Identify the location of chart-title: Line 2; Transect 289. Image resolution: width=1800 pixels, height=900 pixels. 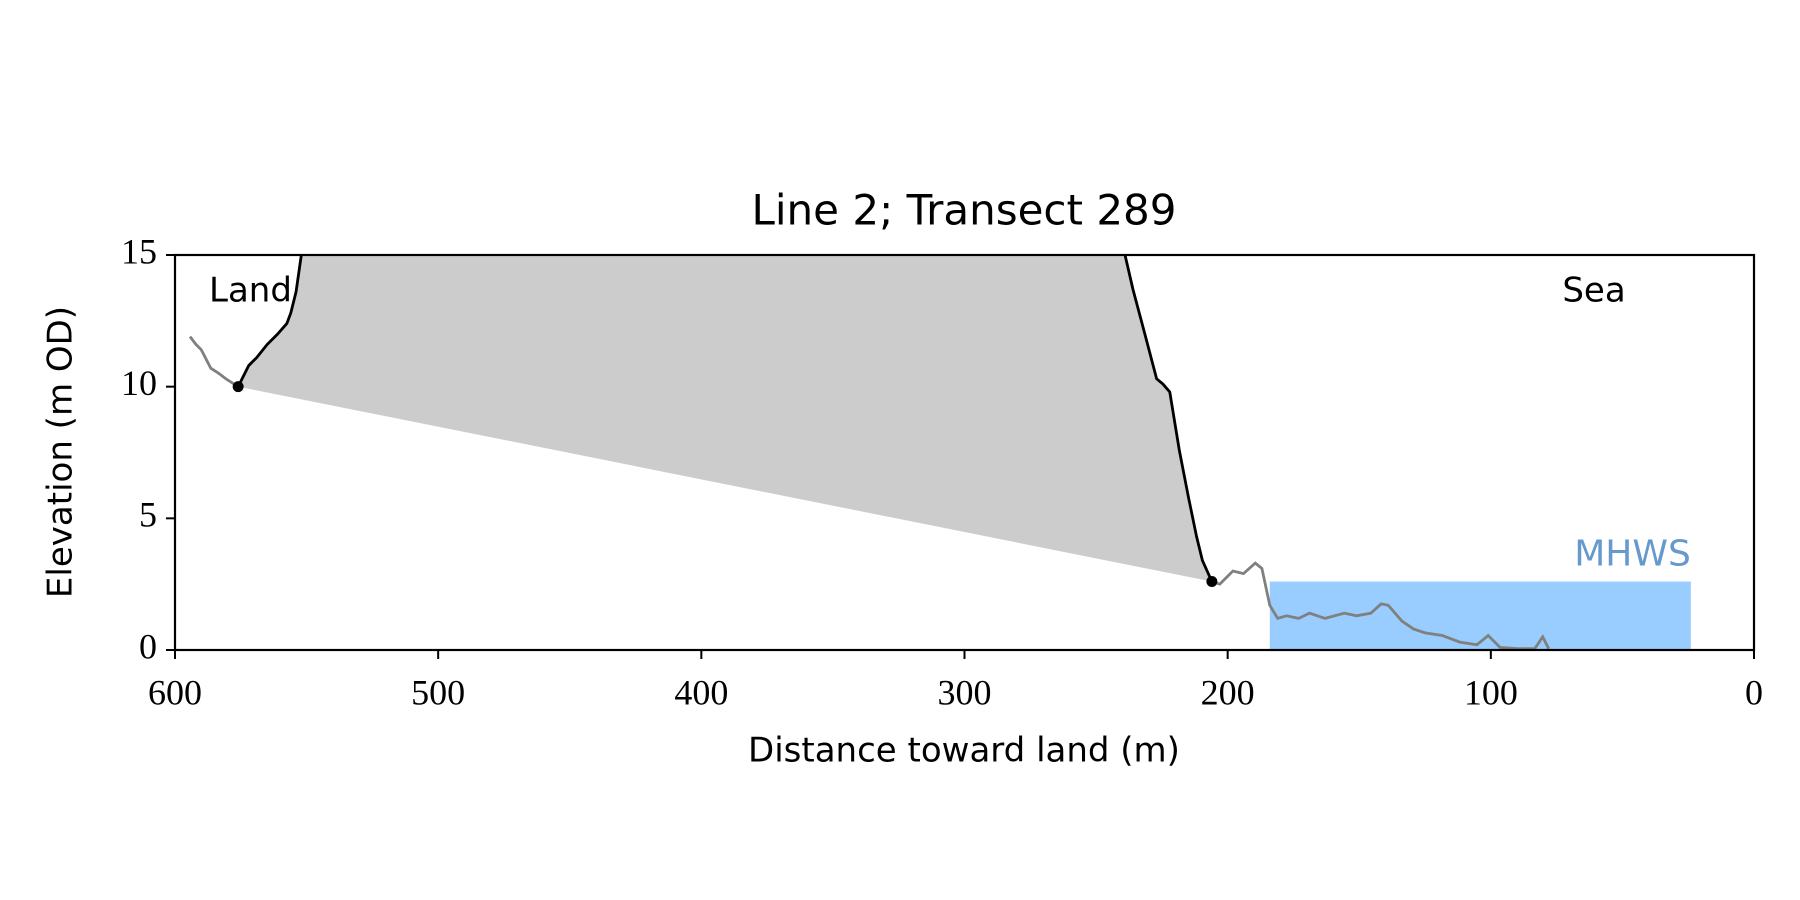
(963, 210).